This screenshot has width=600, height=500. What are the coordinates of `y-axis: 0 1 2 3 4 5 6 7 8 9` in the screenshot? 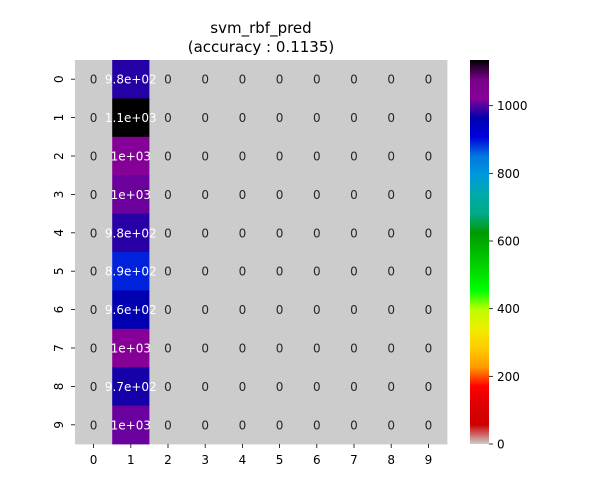 It's located at (63, 252).